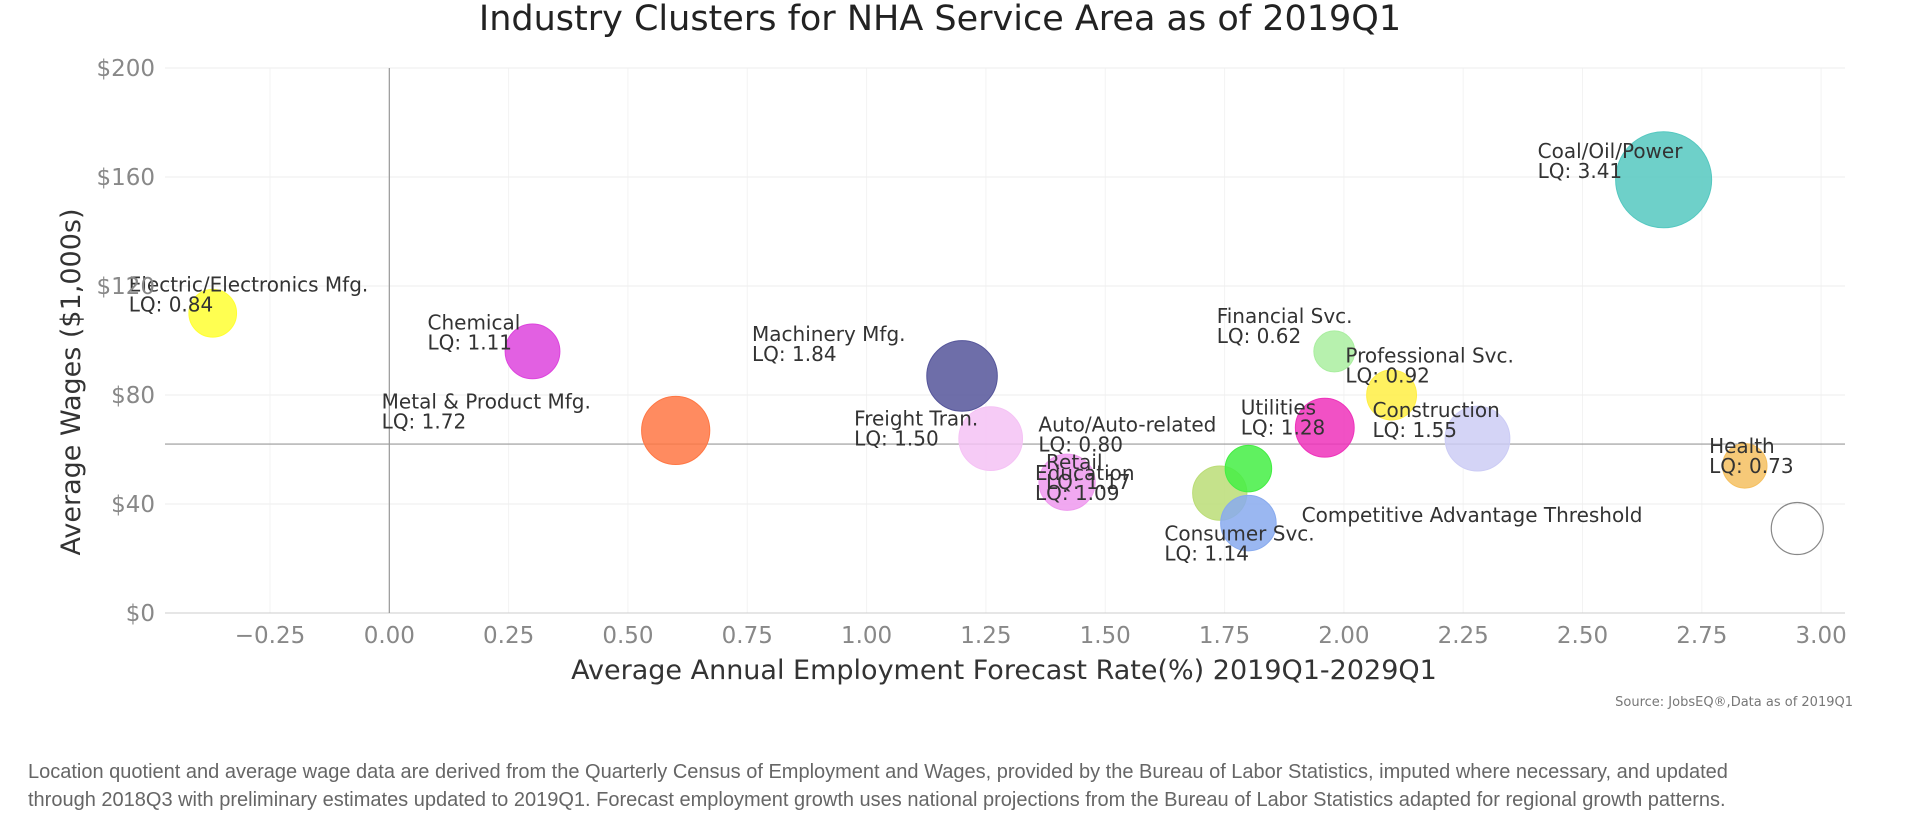 The height and width of the screenshot is (837, 1920). Describe the element at coordinates (1472, 515) in the screenshot. I see `bubble-label-competitive-advantage-threshold: Competitive Advantage Threshold` at that location.